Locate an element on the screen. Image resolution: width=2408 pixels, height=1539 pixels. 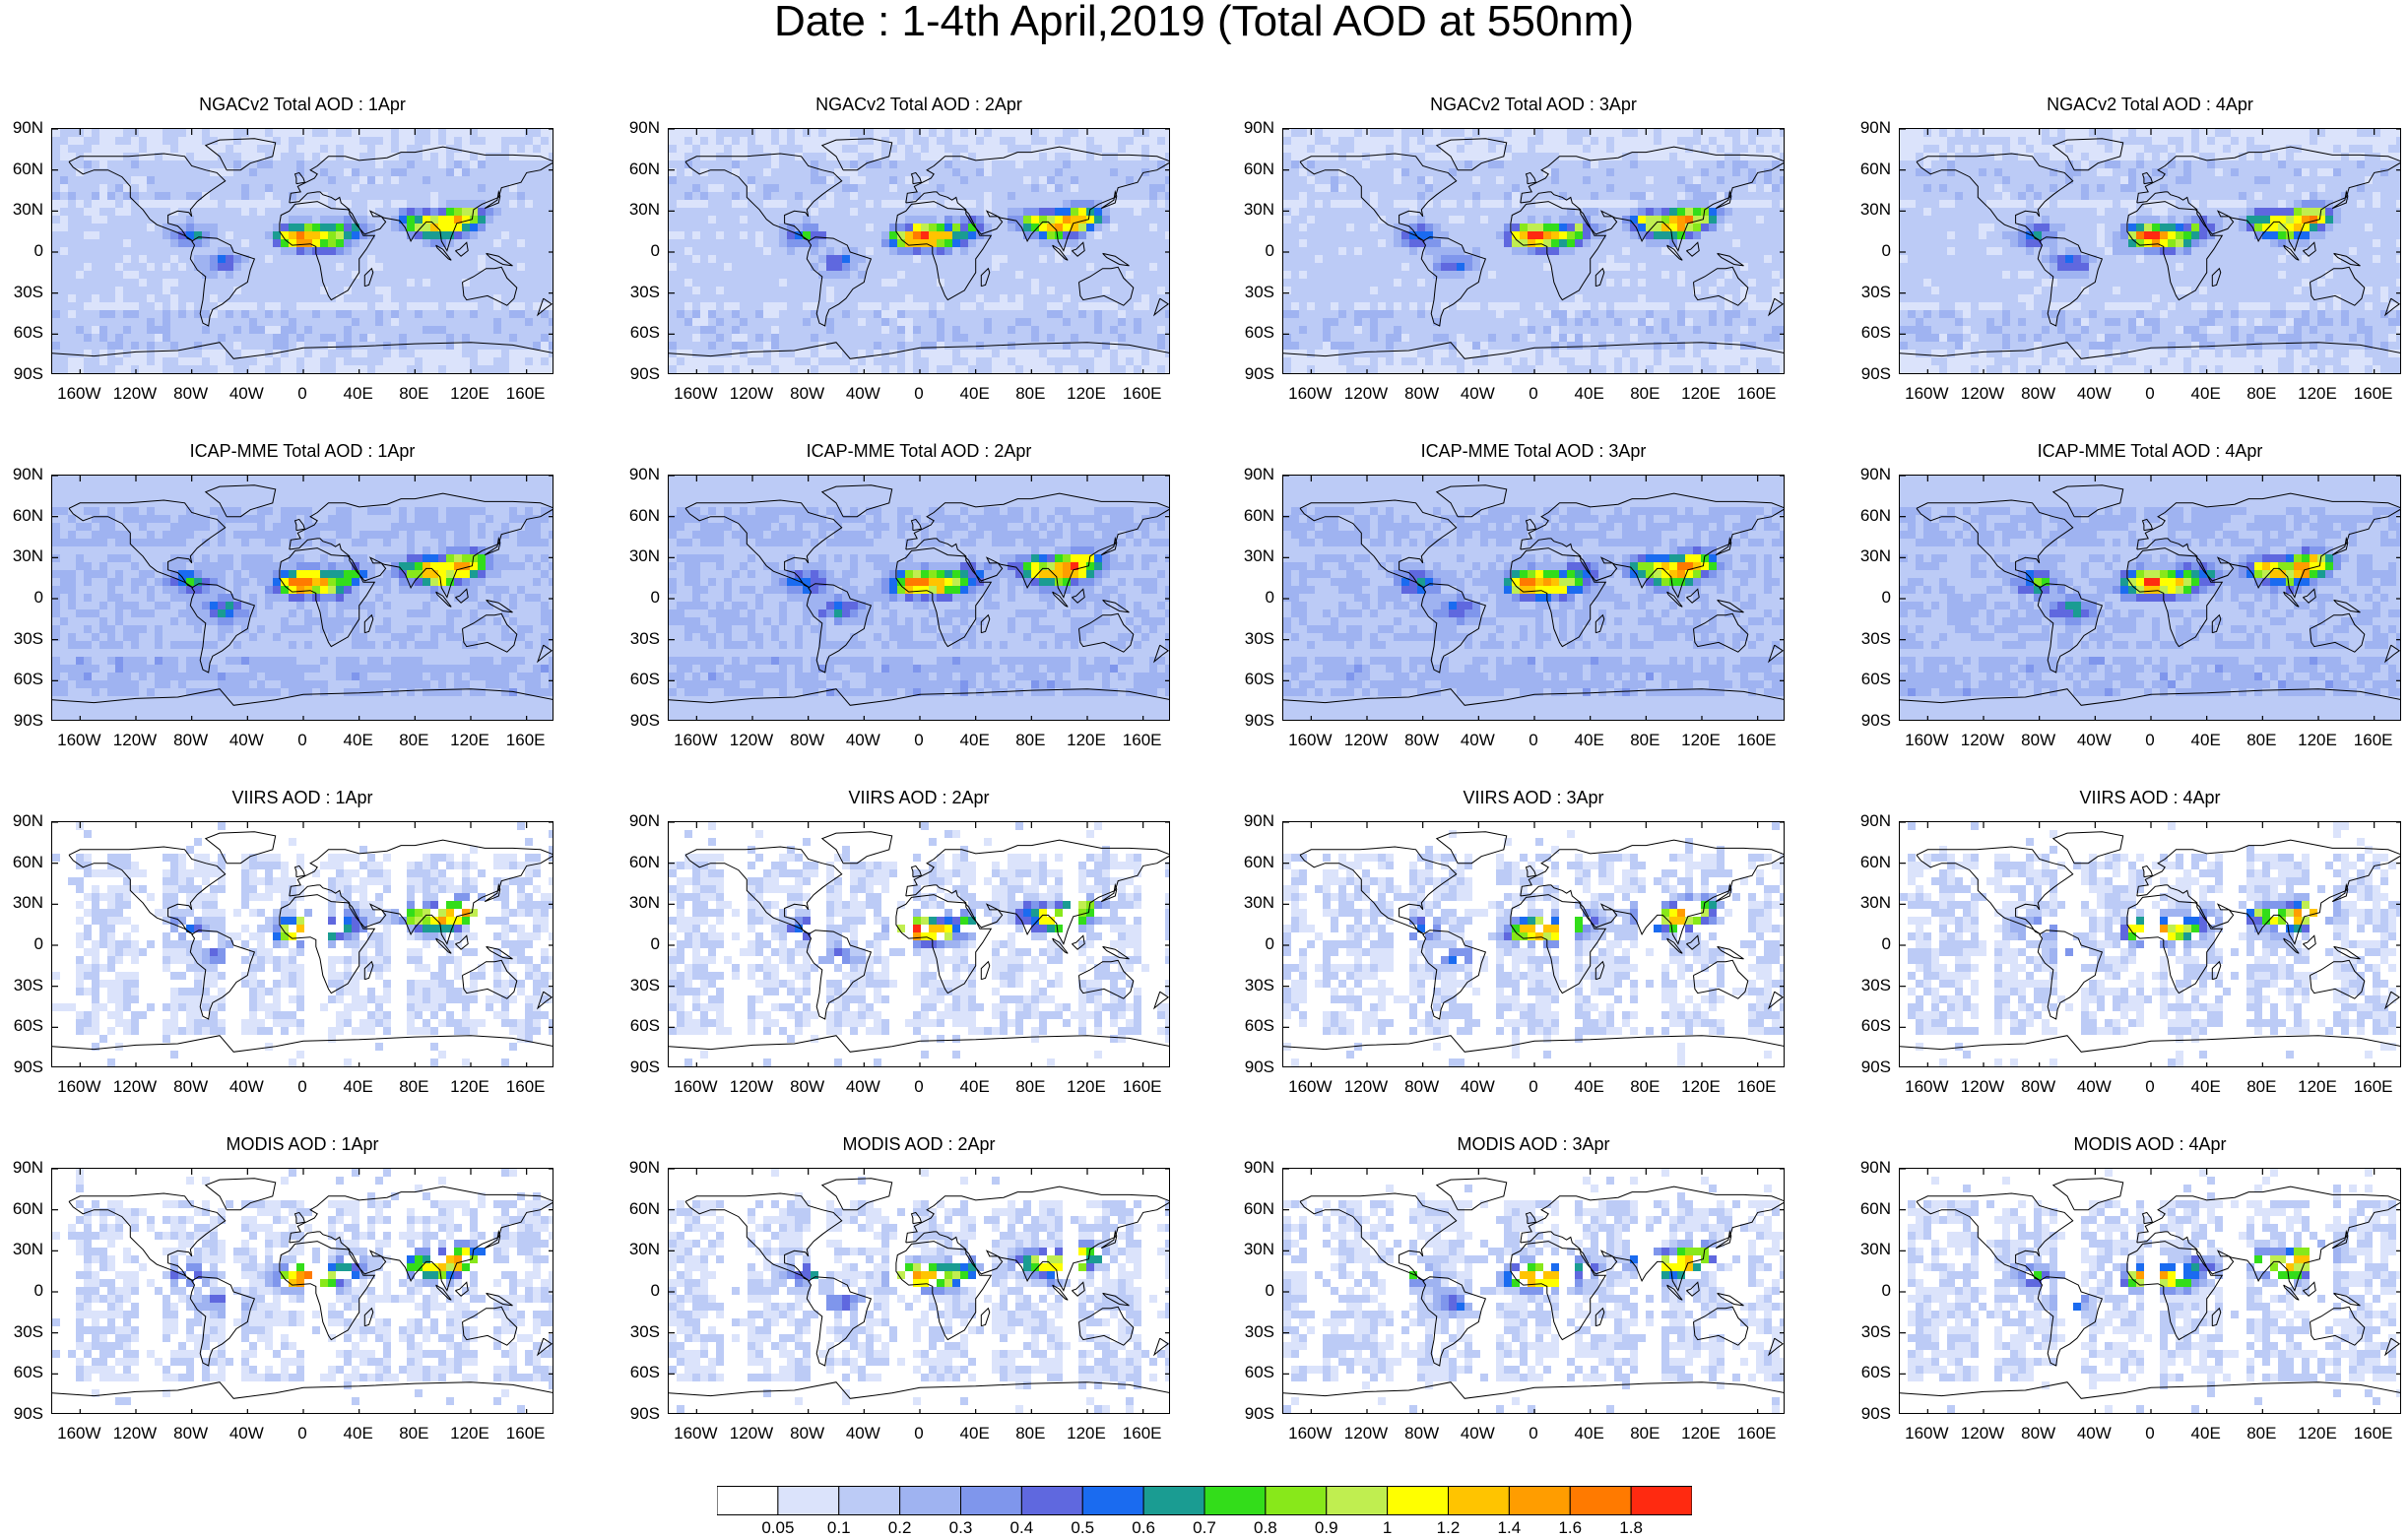
colorbar-label: 1.6 is located at coordinates (1570, 1528).